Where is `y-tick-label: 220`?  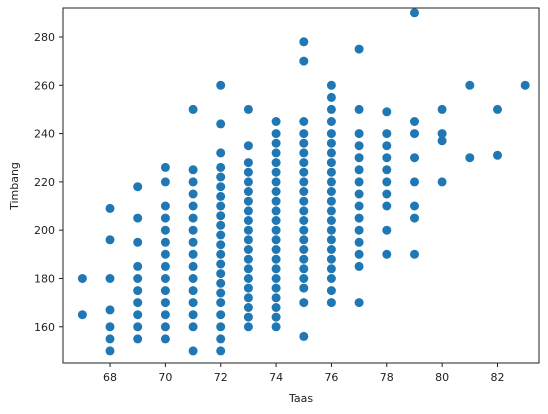 y-tick-label: 220 is located at coordinates (44, 182).